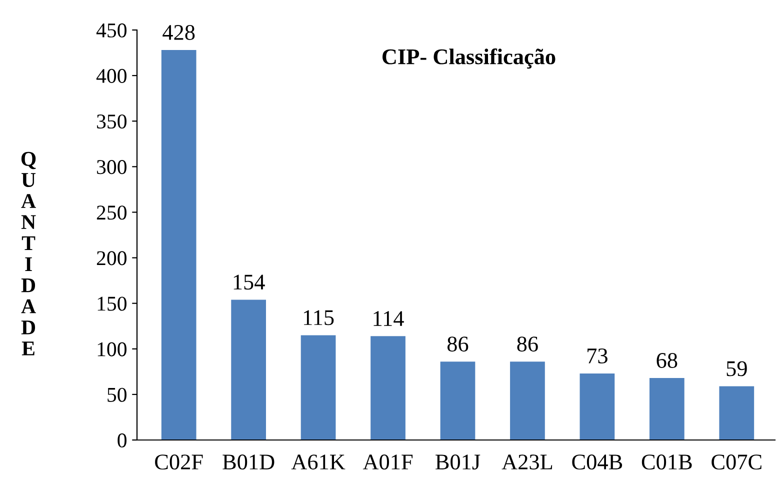  What do you see at coordinates (111, 30) in the screenshot?
I see `y-tick-label: 450` at bounding box center [111, 30].